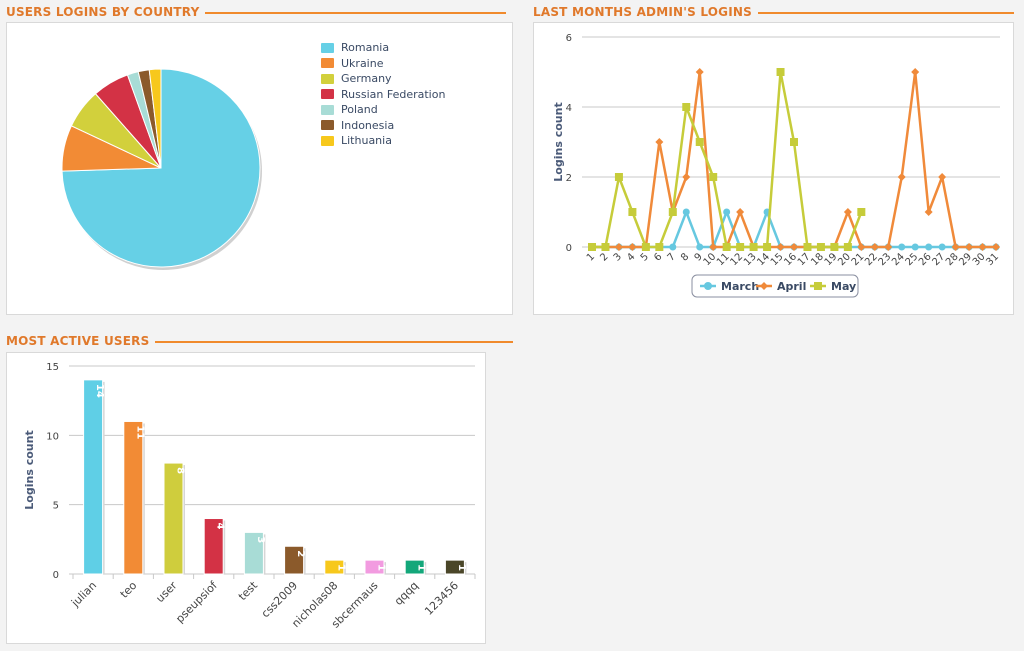  What do you see at coordinates (618, 257) in the screenshot?
I see `x-tick-label: 3` at bounding box center [618, 257].